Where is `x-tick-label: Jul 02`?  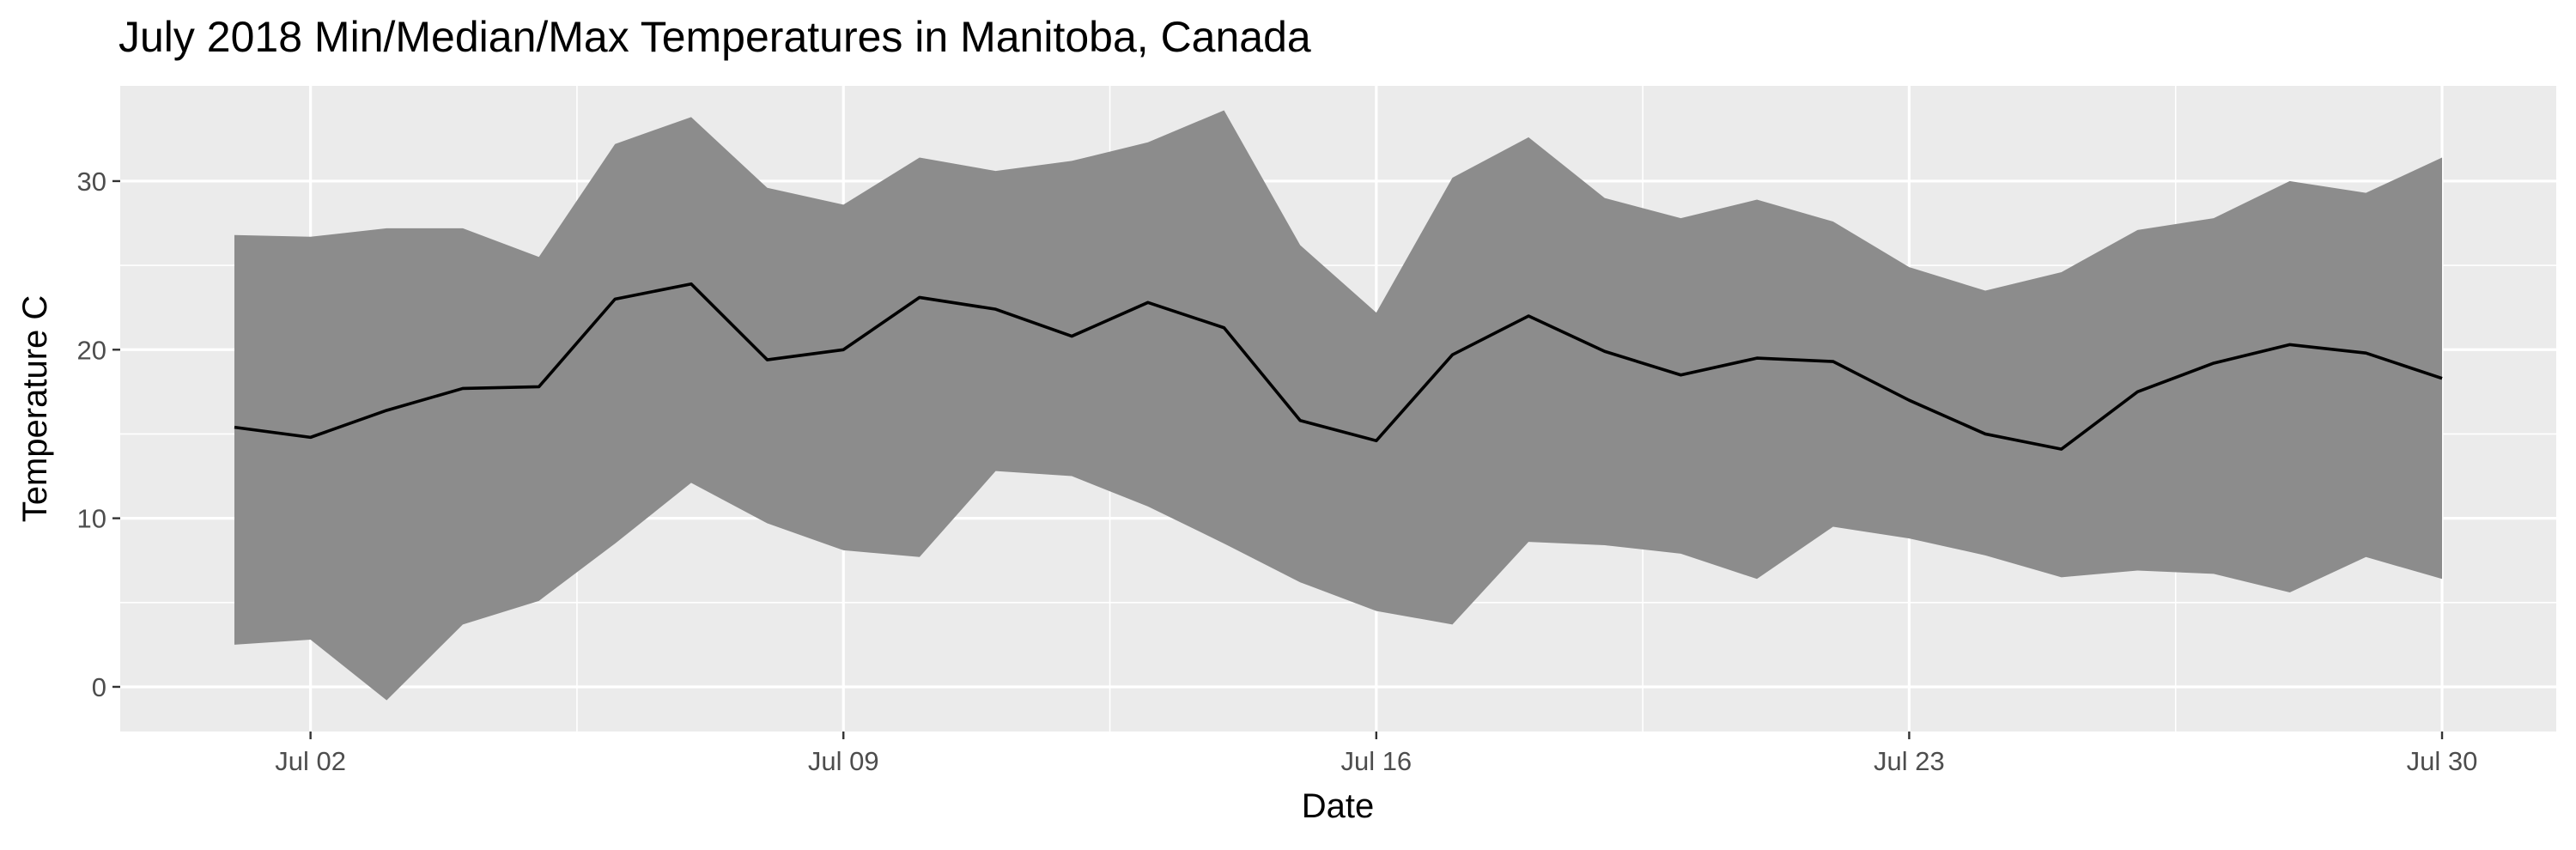
x-tick-label: Jul 02 is located at coordinates (311, 761).